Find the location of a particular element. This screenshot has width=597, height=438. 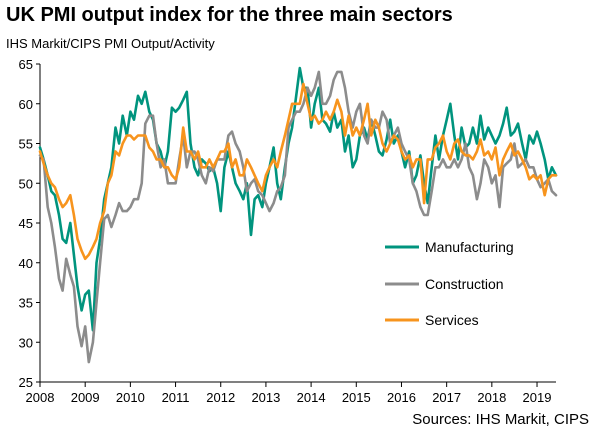

y-axis-title: IHS Markit/CIPS PMI Output/Activity is located at coordinates (110, 43).